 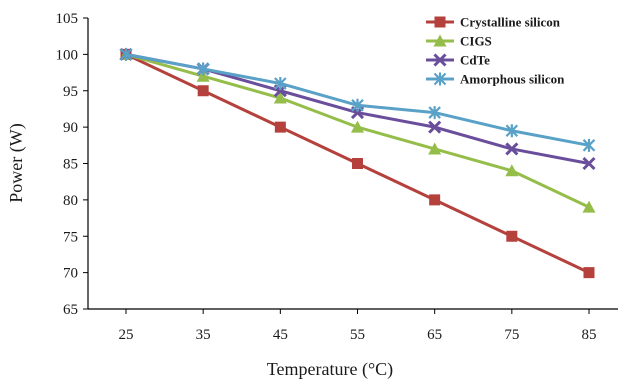 I want to click on x-tick-label: 25, so click(x=126, y=335).